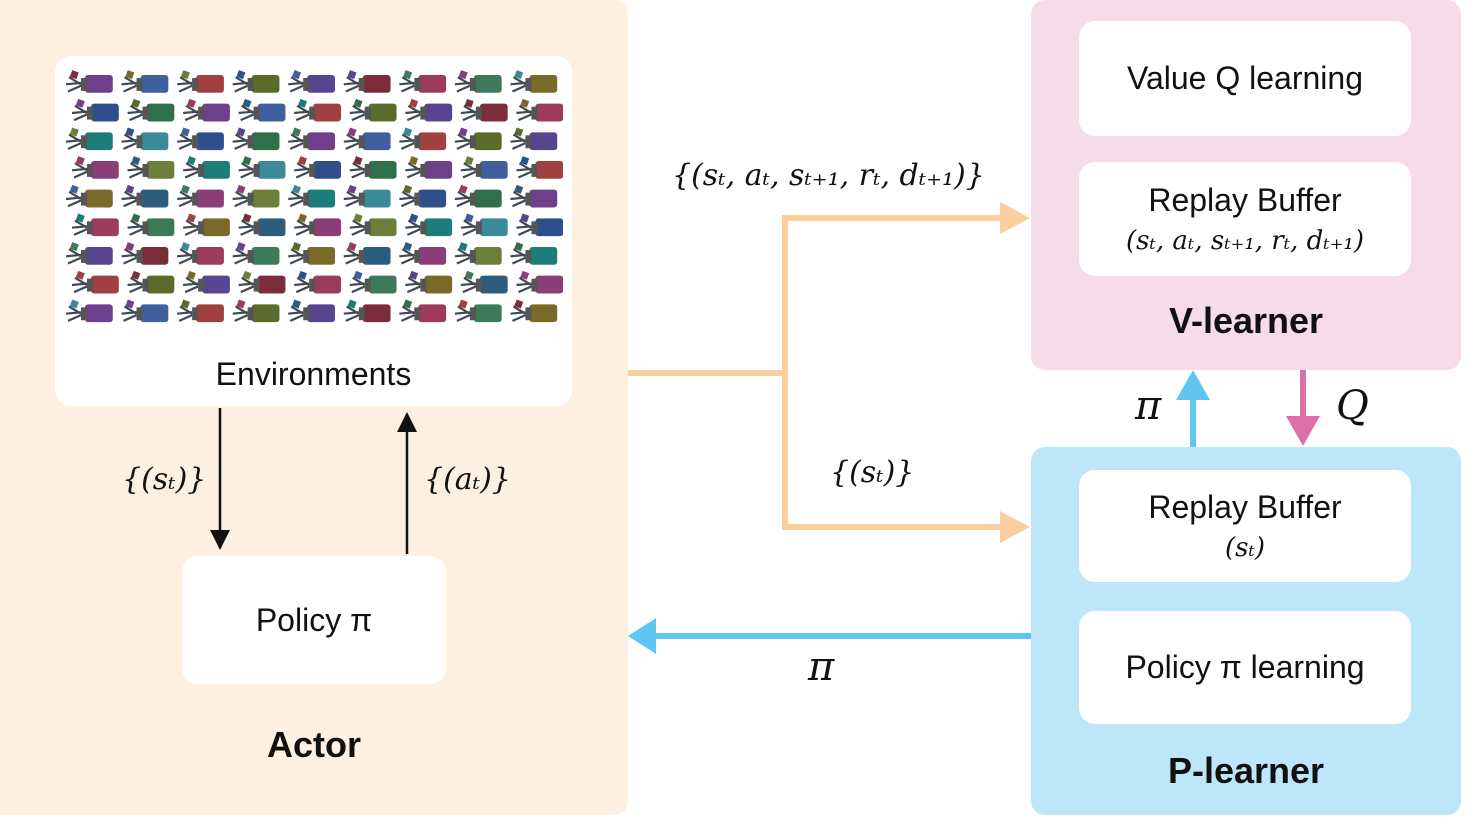 The width and height of the screenshot is (1466, 821). What do you see at coordinates (872, 472) in the screenshot?
I see `states-label: {(sₜ)}` at bounding box center [872, 472].